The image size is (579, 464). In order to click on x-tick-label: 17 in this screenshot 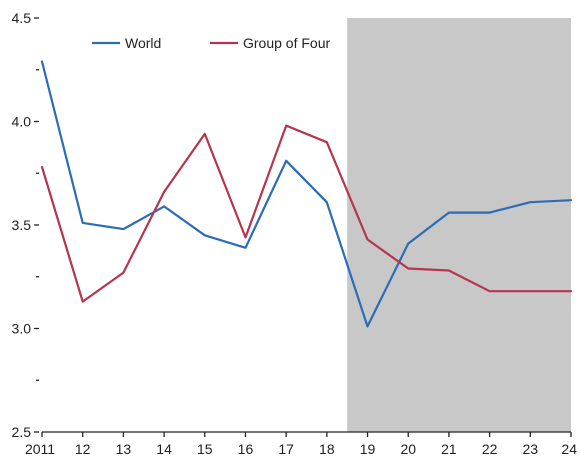, I will do `click(286, 449)`.